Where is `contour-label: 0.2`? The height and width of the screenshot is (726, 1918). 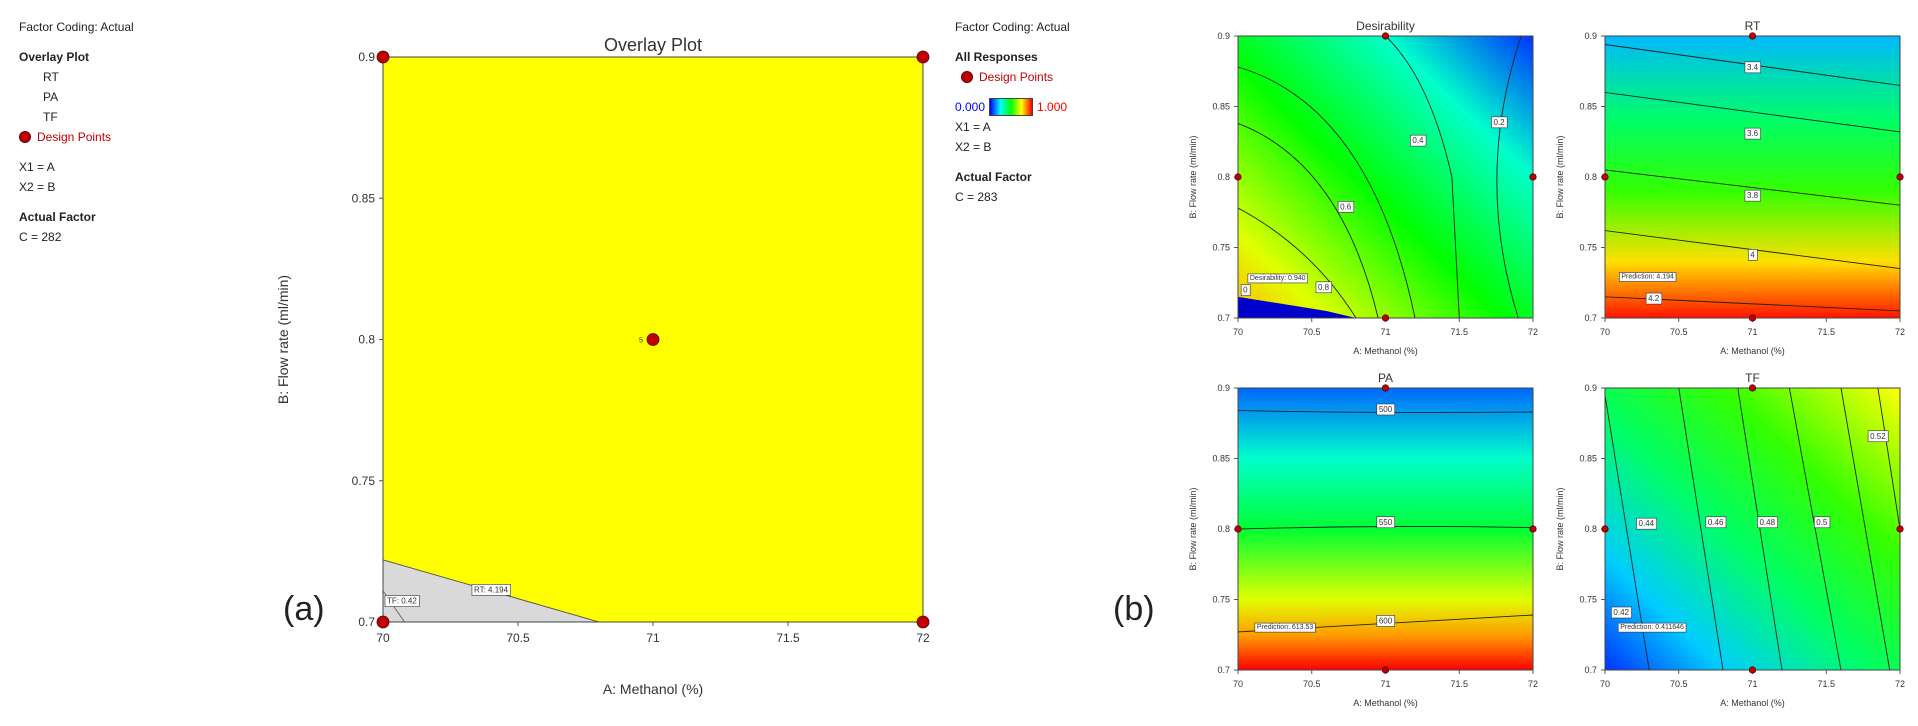 contour-label: 0.2 is located at coordinates (1500, 122).